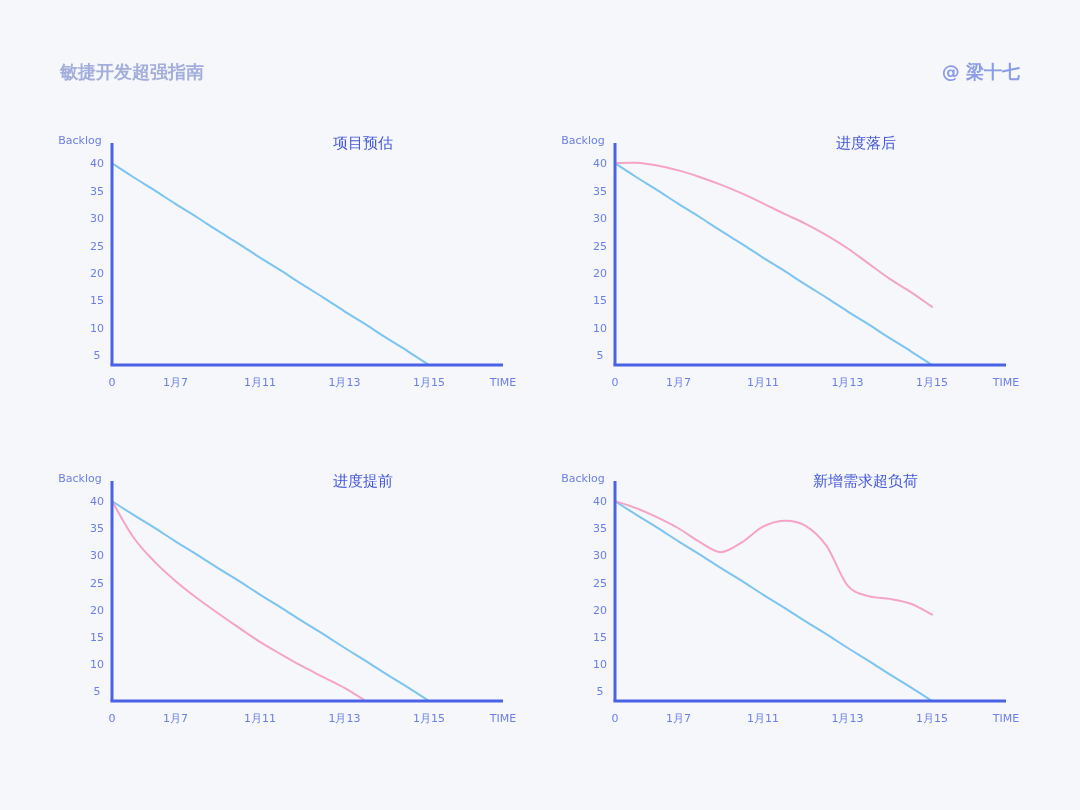 The width and height of the screenshot is (1080, 810). What do you see at coordinates (865, 143) in the screenshot?
I see `chart-title: 进度落后` at bounding box center [865, 143].